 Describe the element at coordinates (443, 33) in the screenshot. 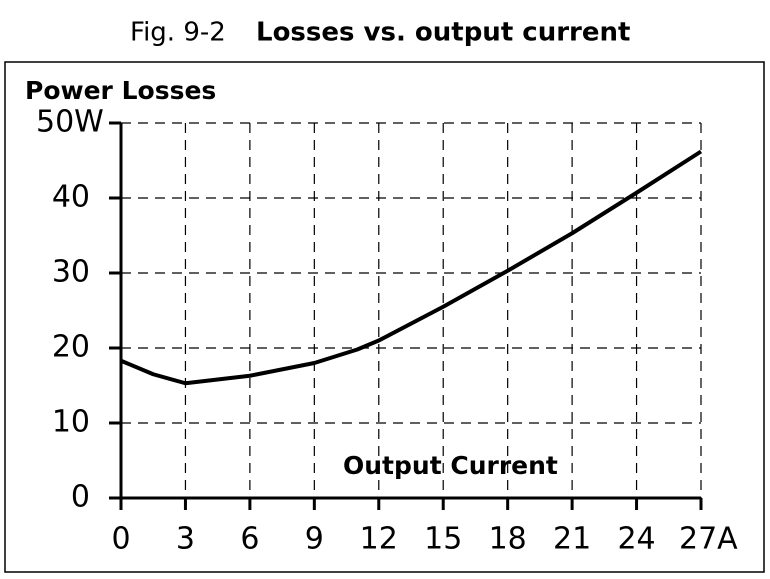

I see `chart-title: Losses vs. output current` at that location.